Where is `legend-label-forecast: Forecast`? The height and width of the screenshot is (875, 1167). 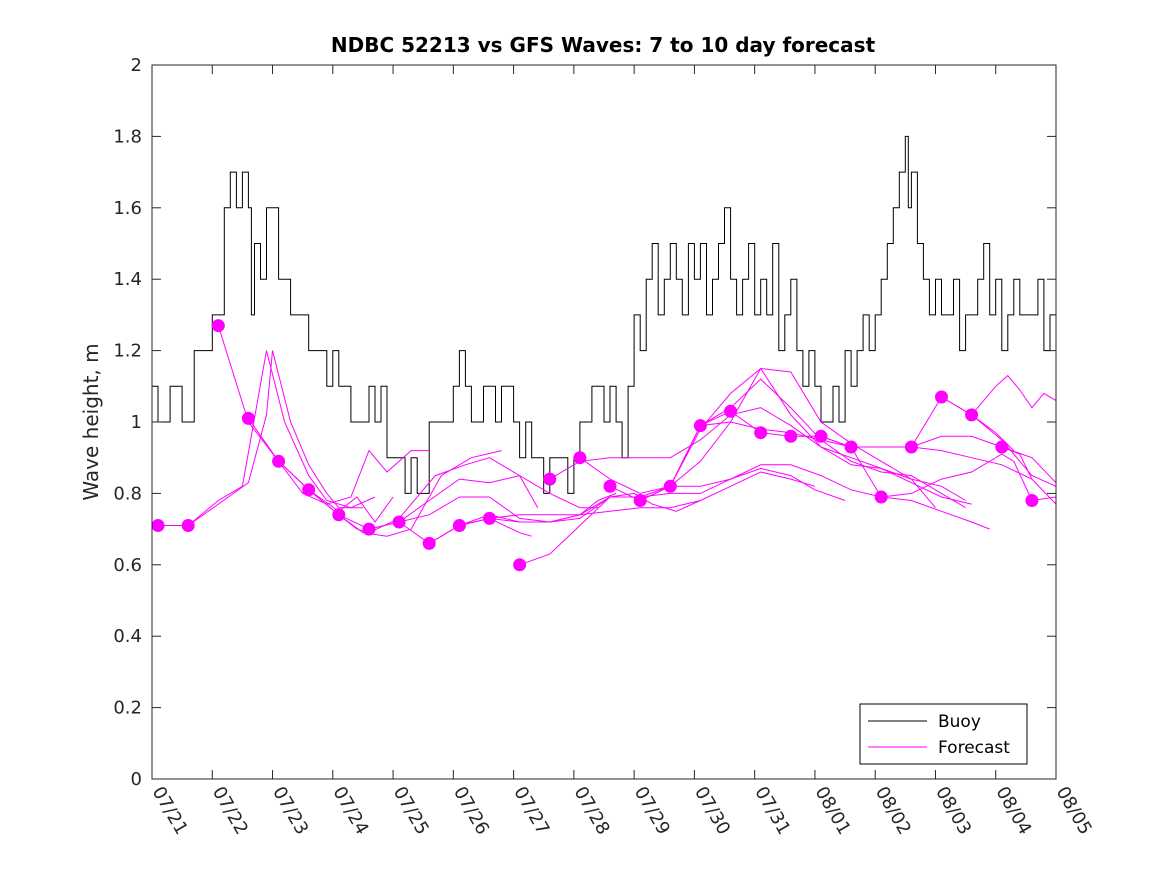
legend-label-forecast: Forecast is located at coordinates (974, 748).